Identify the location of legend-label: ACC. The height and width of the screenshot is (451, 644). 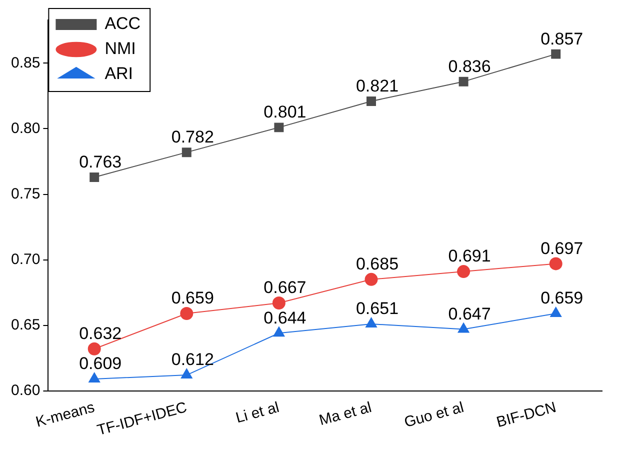
(122, 24).